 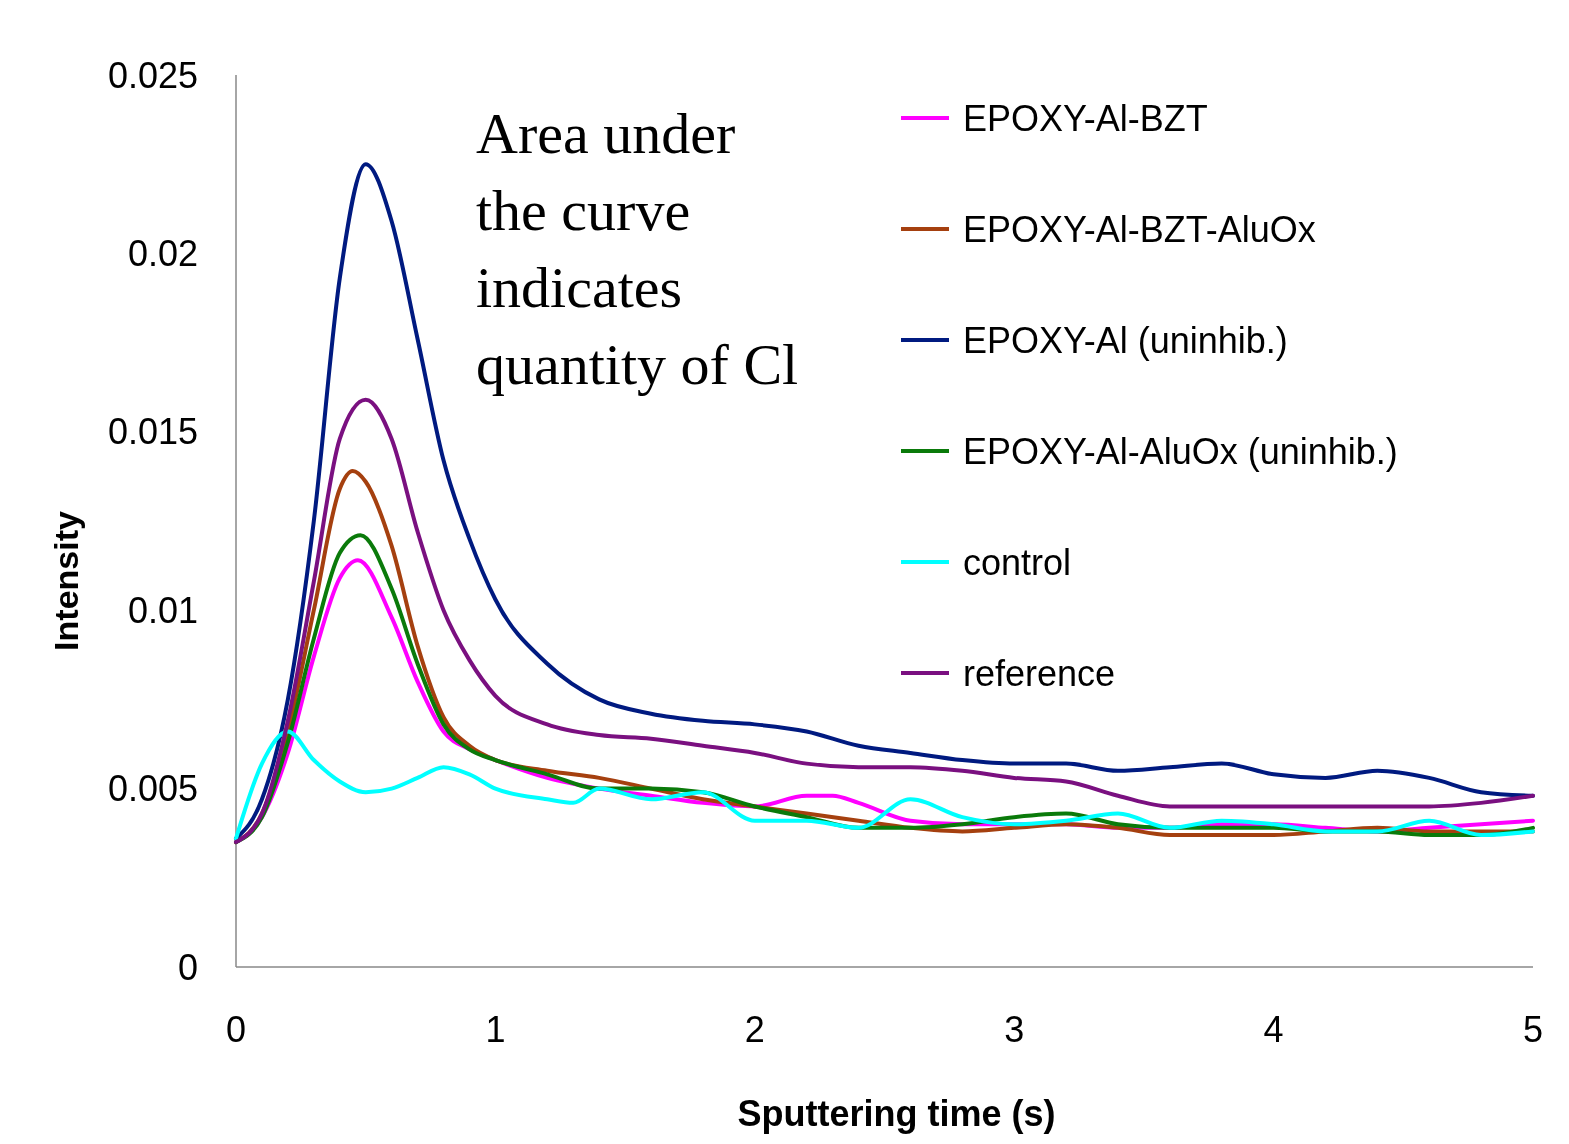 I want to click on x-tick-label: 1, so click(x=495, y=1029).